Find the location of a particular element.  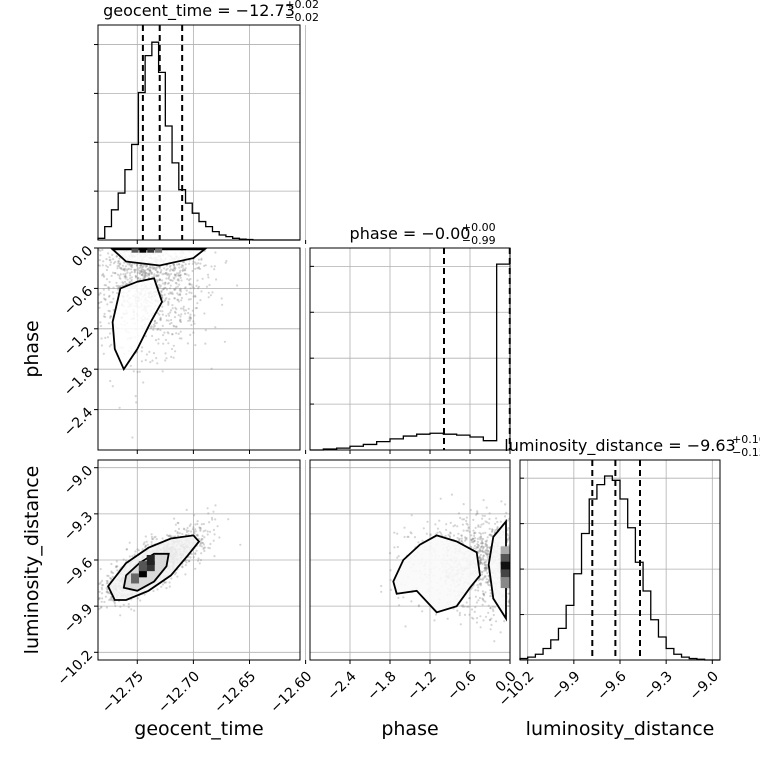

phase-yticklabel-1: −1.8 is located at coordinates (78, 381).